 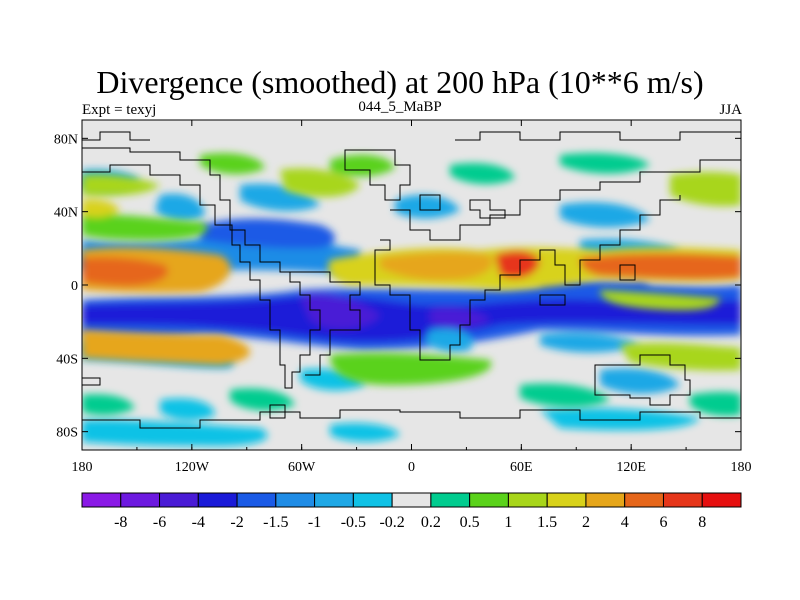 What do you see at coordinates (521, 467) in the screenshot?
I see `x-tick-label: 60E` at bounding box center [521, 467].